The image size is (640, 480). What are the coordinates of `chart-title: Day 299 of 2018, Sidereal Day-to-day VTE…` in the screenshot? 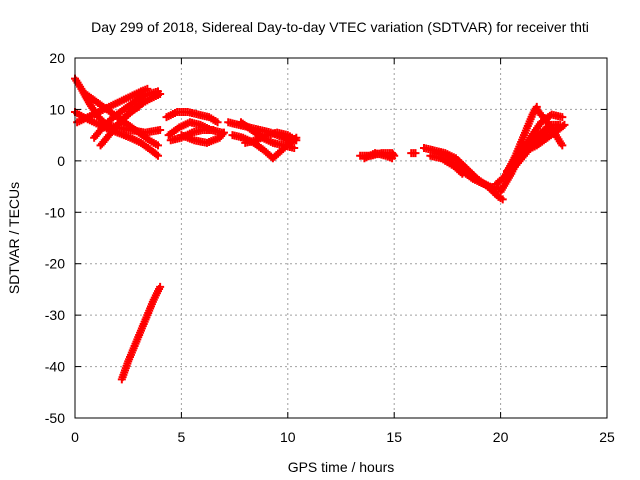 It's located at (340, 27).